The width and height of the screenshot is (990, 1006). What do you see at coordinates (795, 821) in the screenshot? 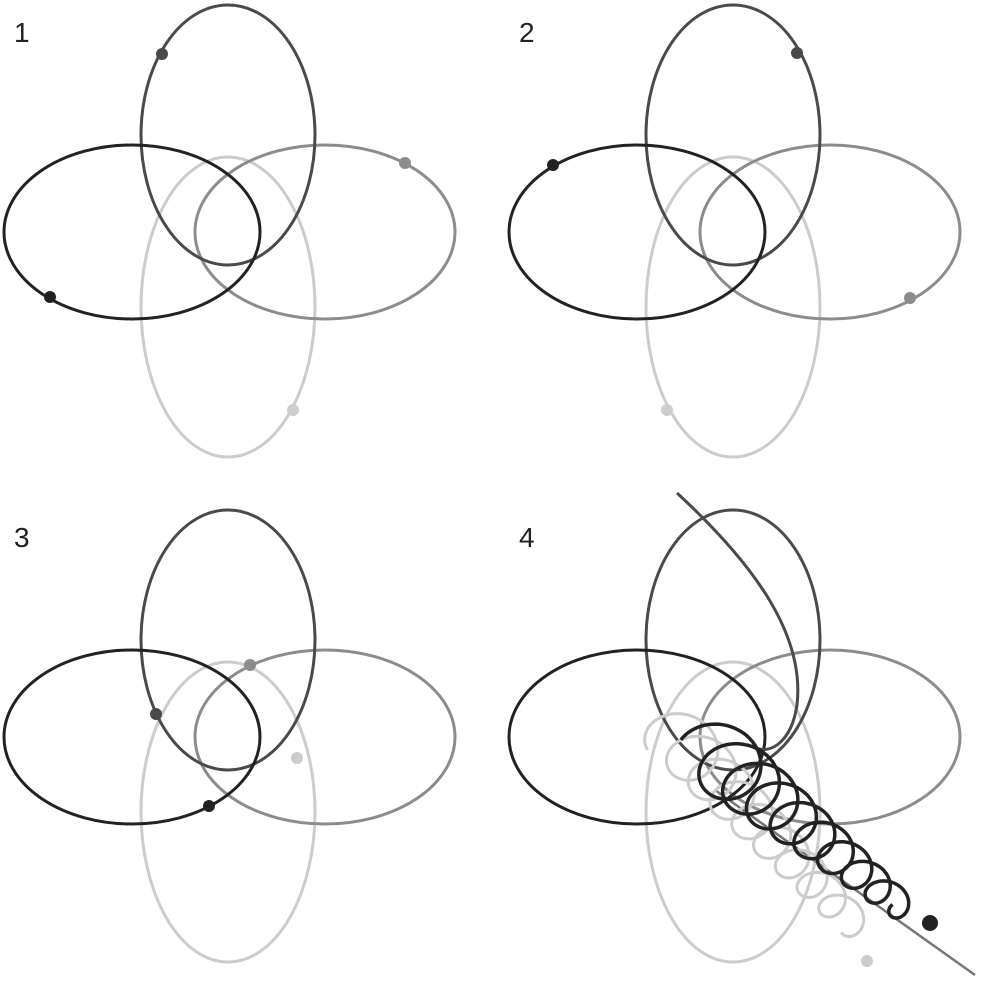
I see `spiral-path-dark` at bounding box center [795, 821].